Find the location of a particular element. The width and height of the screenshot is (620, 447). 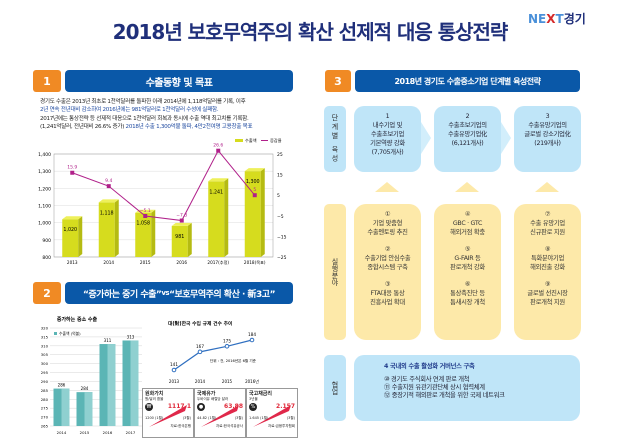

y-tick-label: 285 is located at coordinates (45, 390).